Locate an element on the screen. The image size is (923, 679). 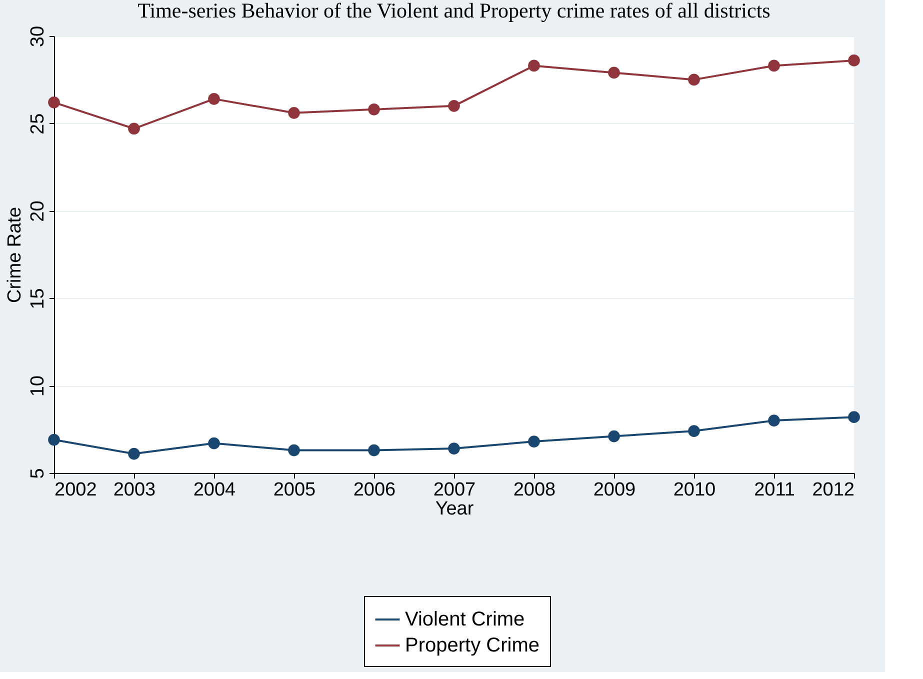
chart-title: Time-series Behavior of the Violent and Property crime rates of all districts is located at coordinates (454, 11).